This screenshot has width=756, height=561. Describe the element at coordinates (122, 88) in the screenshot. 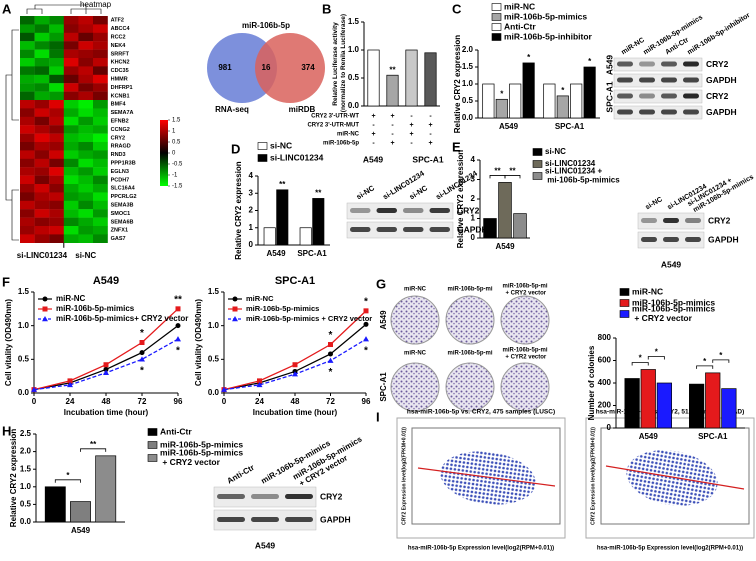

I see `gene-label: DHFRP1` at that location.